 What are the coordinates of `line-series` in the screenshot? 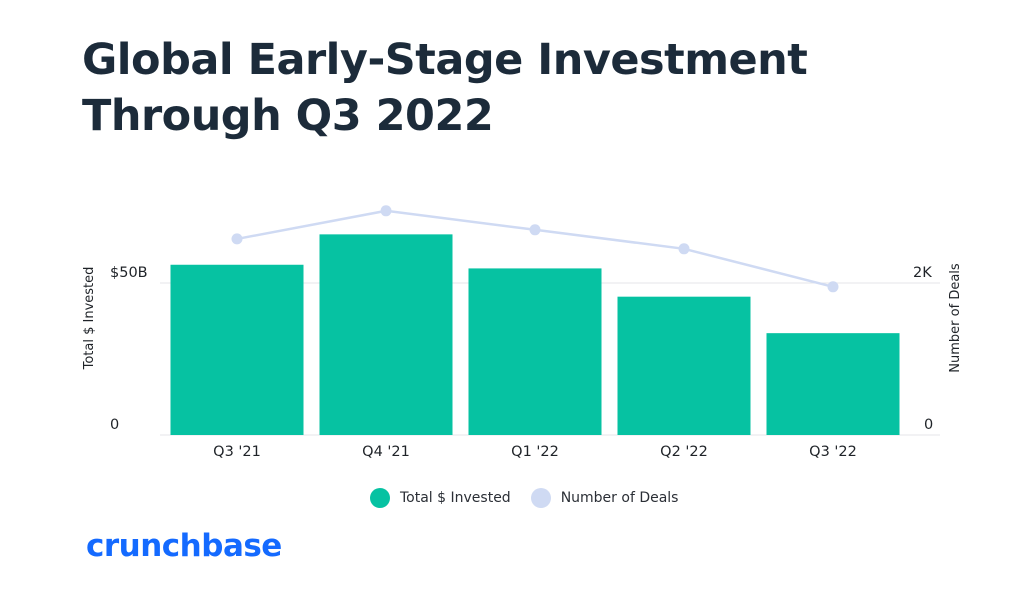 It's located at (535, 249).